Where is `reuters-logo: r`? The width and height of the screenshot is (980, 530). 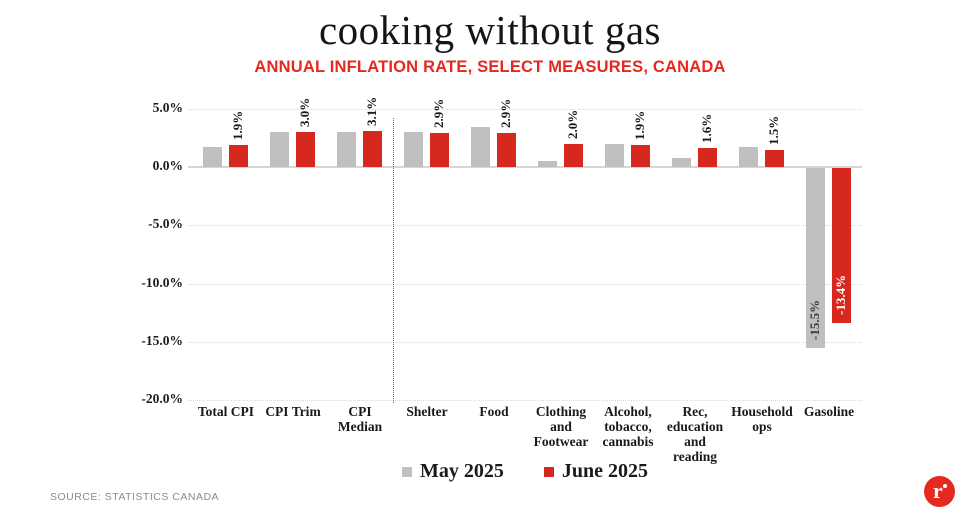 reuters-logo: r is located at coordinates (939, 491).